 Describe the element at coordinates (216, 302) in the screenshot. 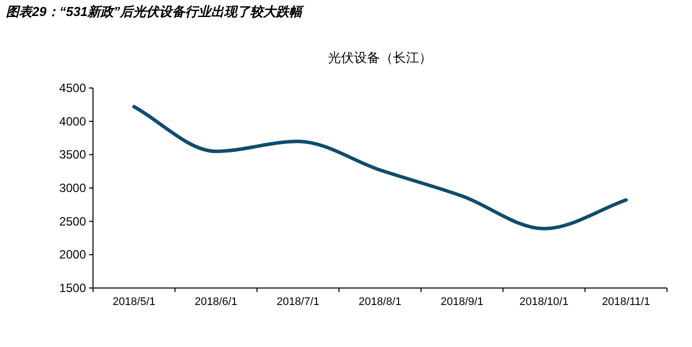

I see `x-tick-label: 2018/6/1` at that location.